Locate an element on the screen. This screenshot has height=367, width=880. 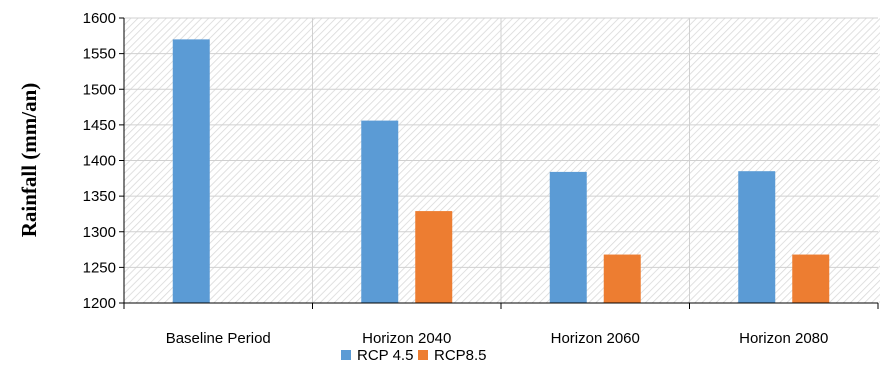
x-tick-label: Horizon 2080 is located at coordinates (783, 338).